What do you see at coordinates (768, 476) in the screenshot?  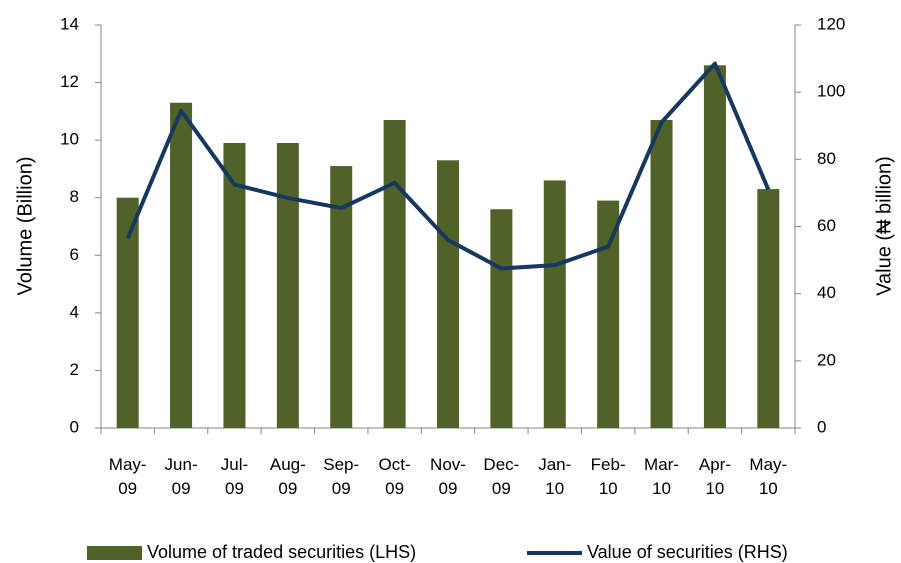 I see `x-tick-label: May-10` at bounding box center [768, 476].